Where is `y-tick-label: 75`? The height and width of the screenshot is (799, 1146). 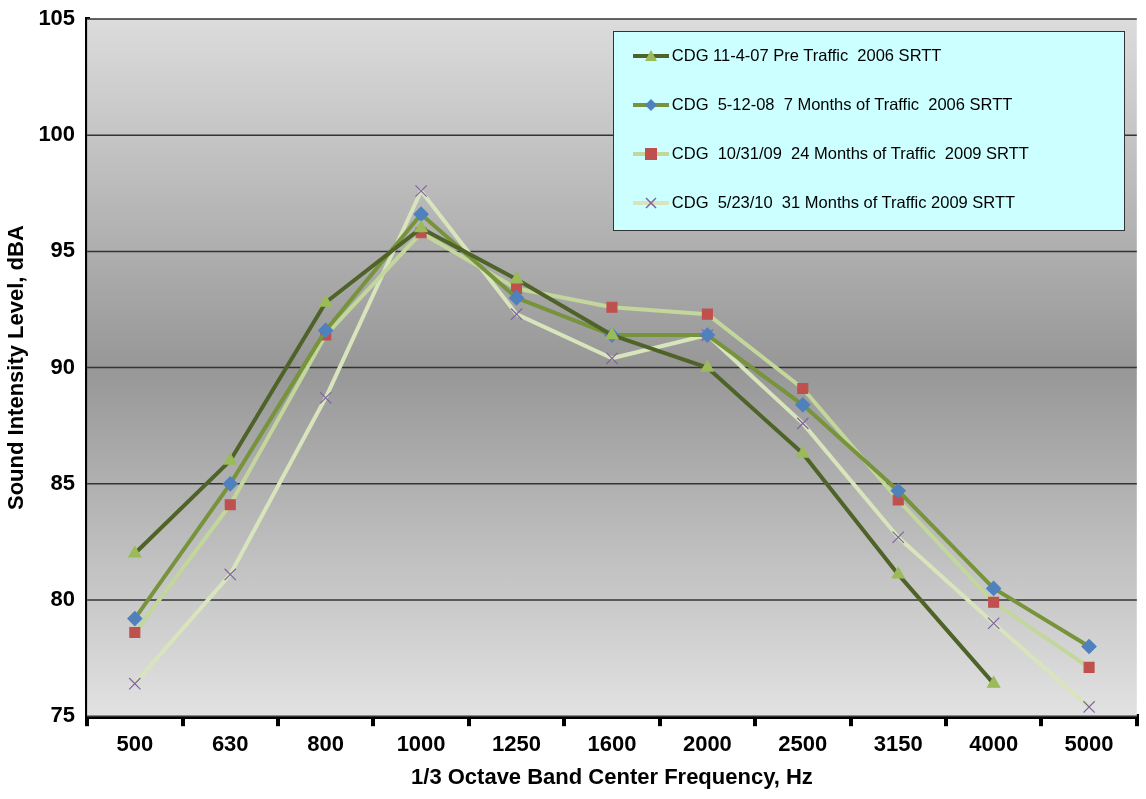
y-tick-label: 75 is located at coordinates (63, 715).